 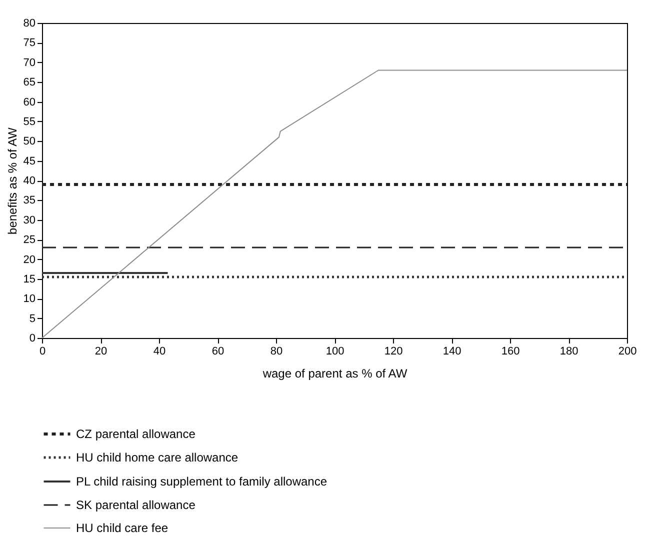 I want to click on y-tick-label: 20, so click(x=29, y=260).